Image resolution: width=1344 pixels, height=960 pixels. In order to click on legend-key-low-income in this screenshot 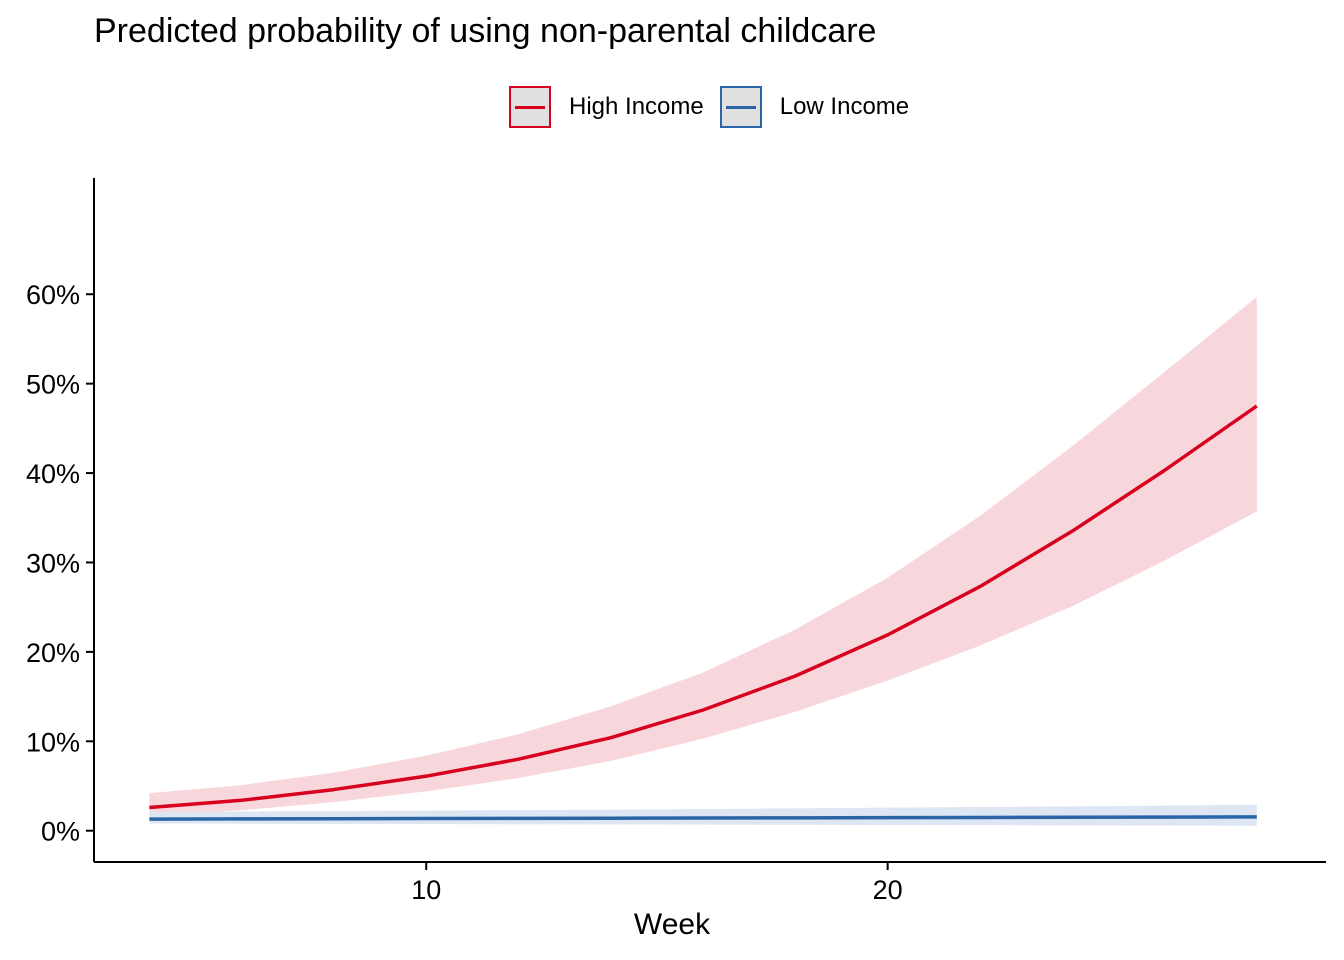, I will do `click(740, 107)`.